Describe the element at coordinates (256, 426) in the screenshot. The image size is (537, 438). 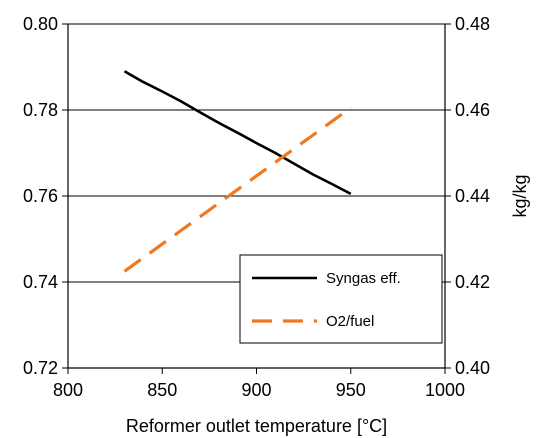
I see `x-axis-title: Reformer outlet temperature [°C]` at that location.